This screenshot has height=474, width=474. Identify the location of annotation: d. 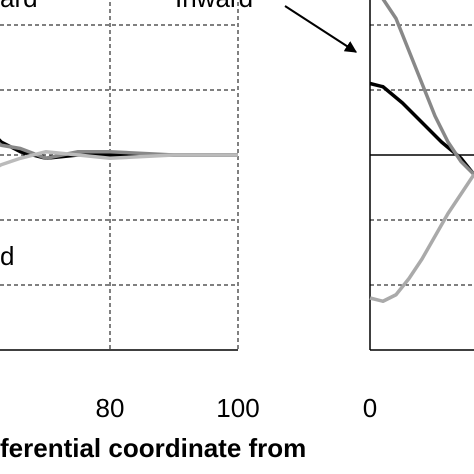
(7, 256).